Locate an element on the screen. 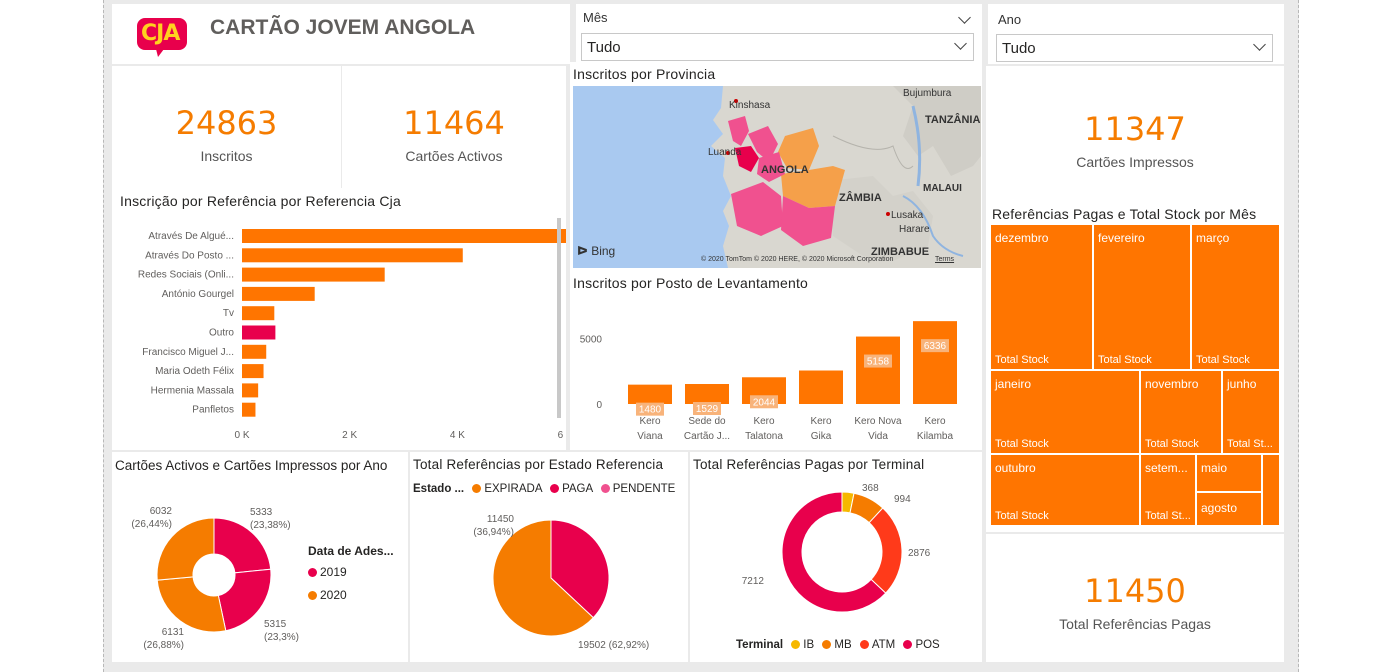 Image resolution: width=1400 pixels, height=672 pixels. treemap-cell is located at coordinates (1271, 490).